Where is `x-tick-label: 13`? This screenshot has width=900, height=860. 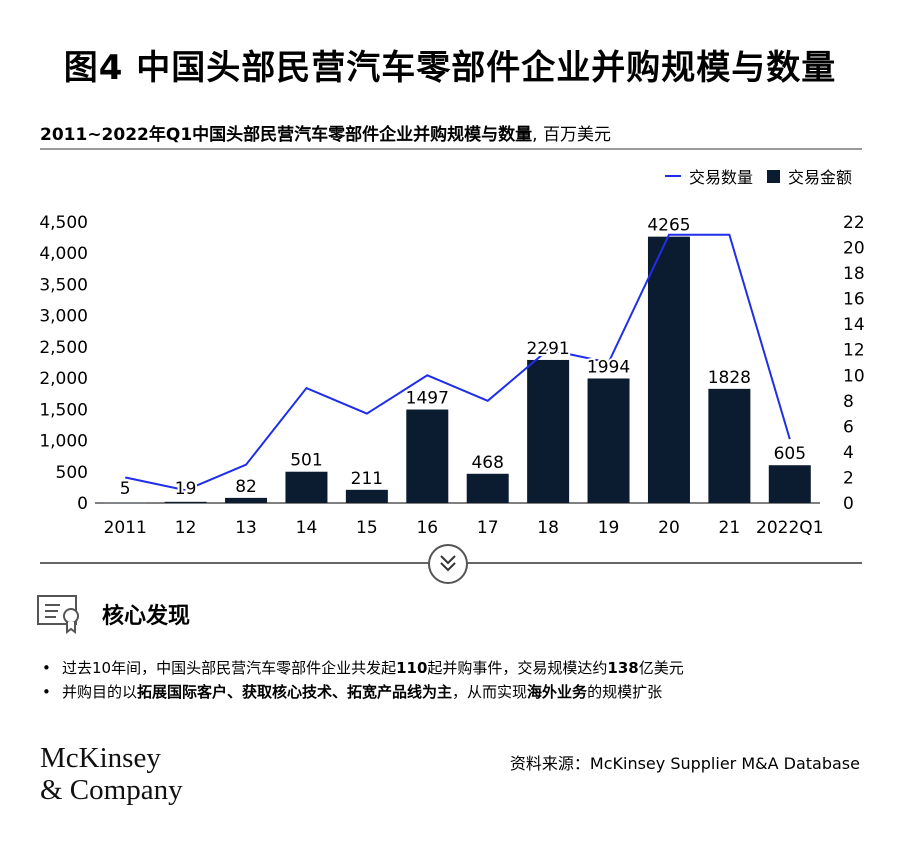
x-tick-label: 13 is located at coordinates (246, 528).